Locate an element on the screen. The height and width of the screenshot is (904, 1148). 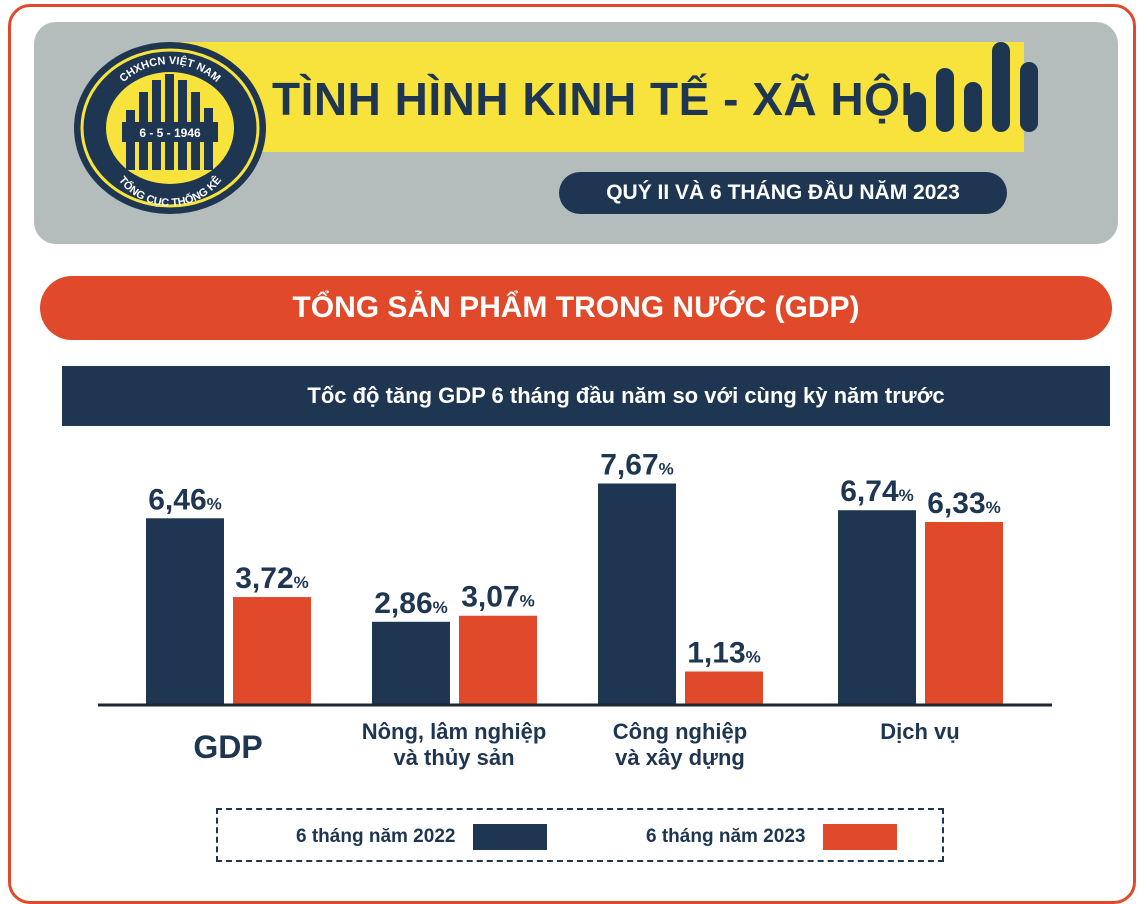
value-label-2022-1: 2,86% is located at coordinates (411, 603).